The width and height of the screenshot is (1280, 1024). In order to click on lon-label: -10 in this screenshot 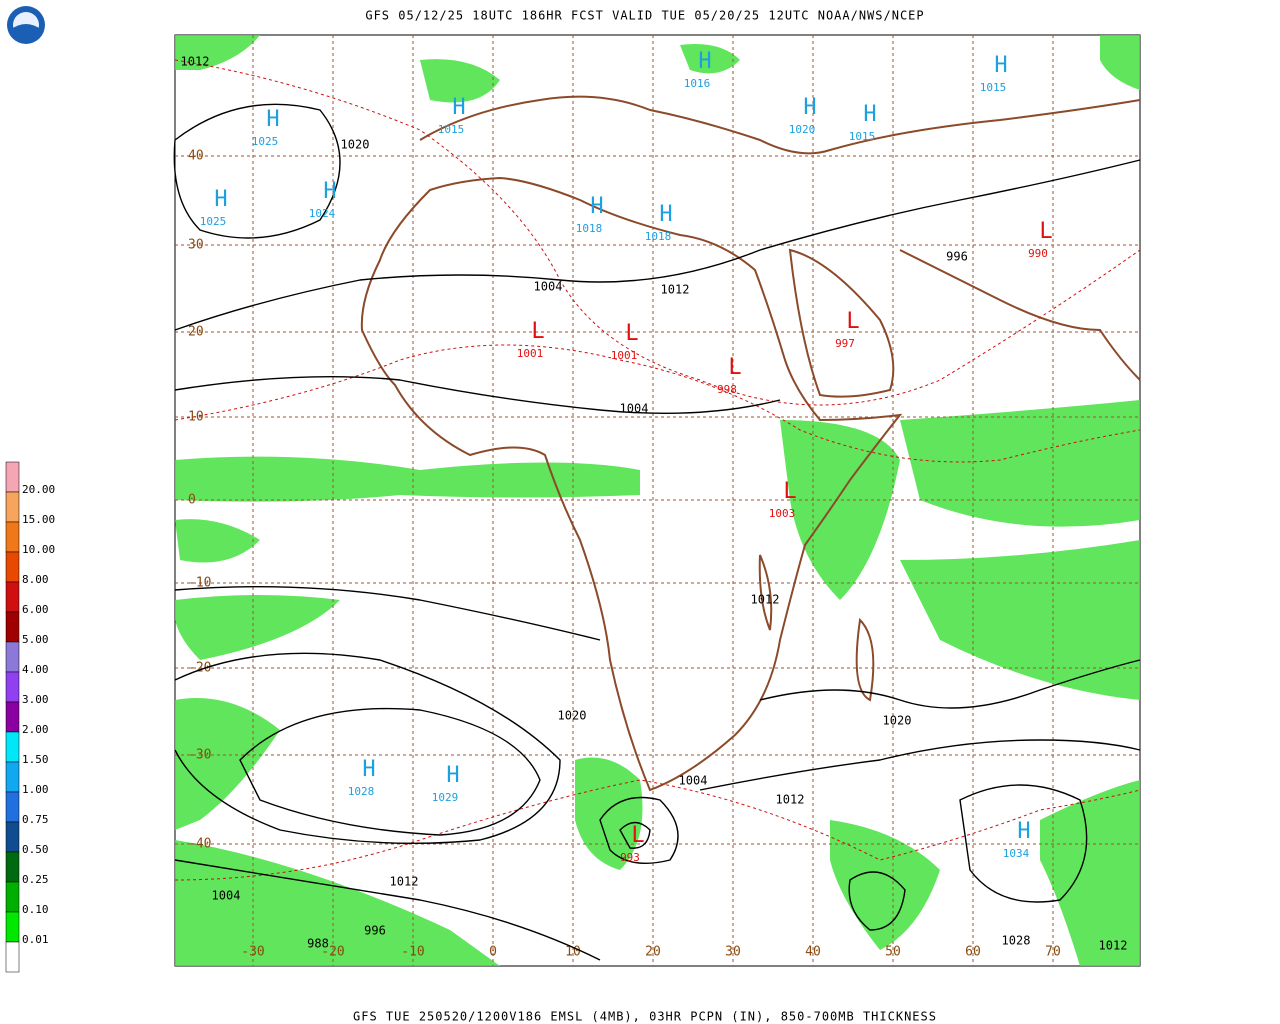, I will do `click(412, 952)`.